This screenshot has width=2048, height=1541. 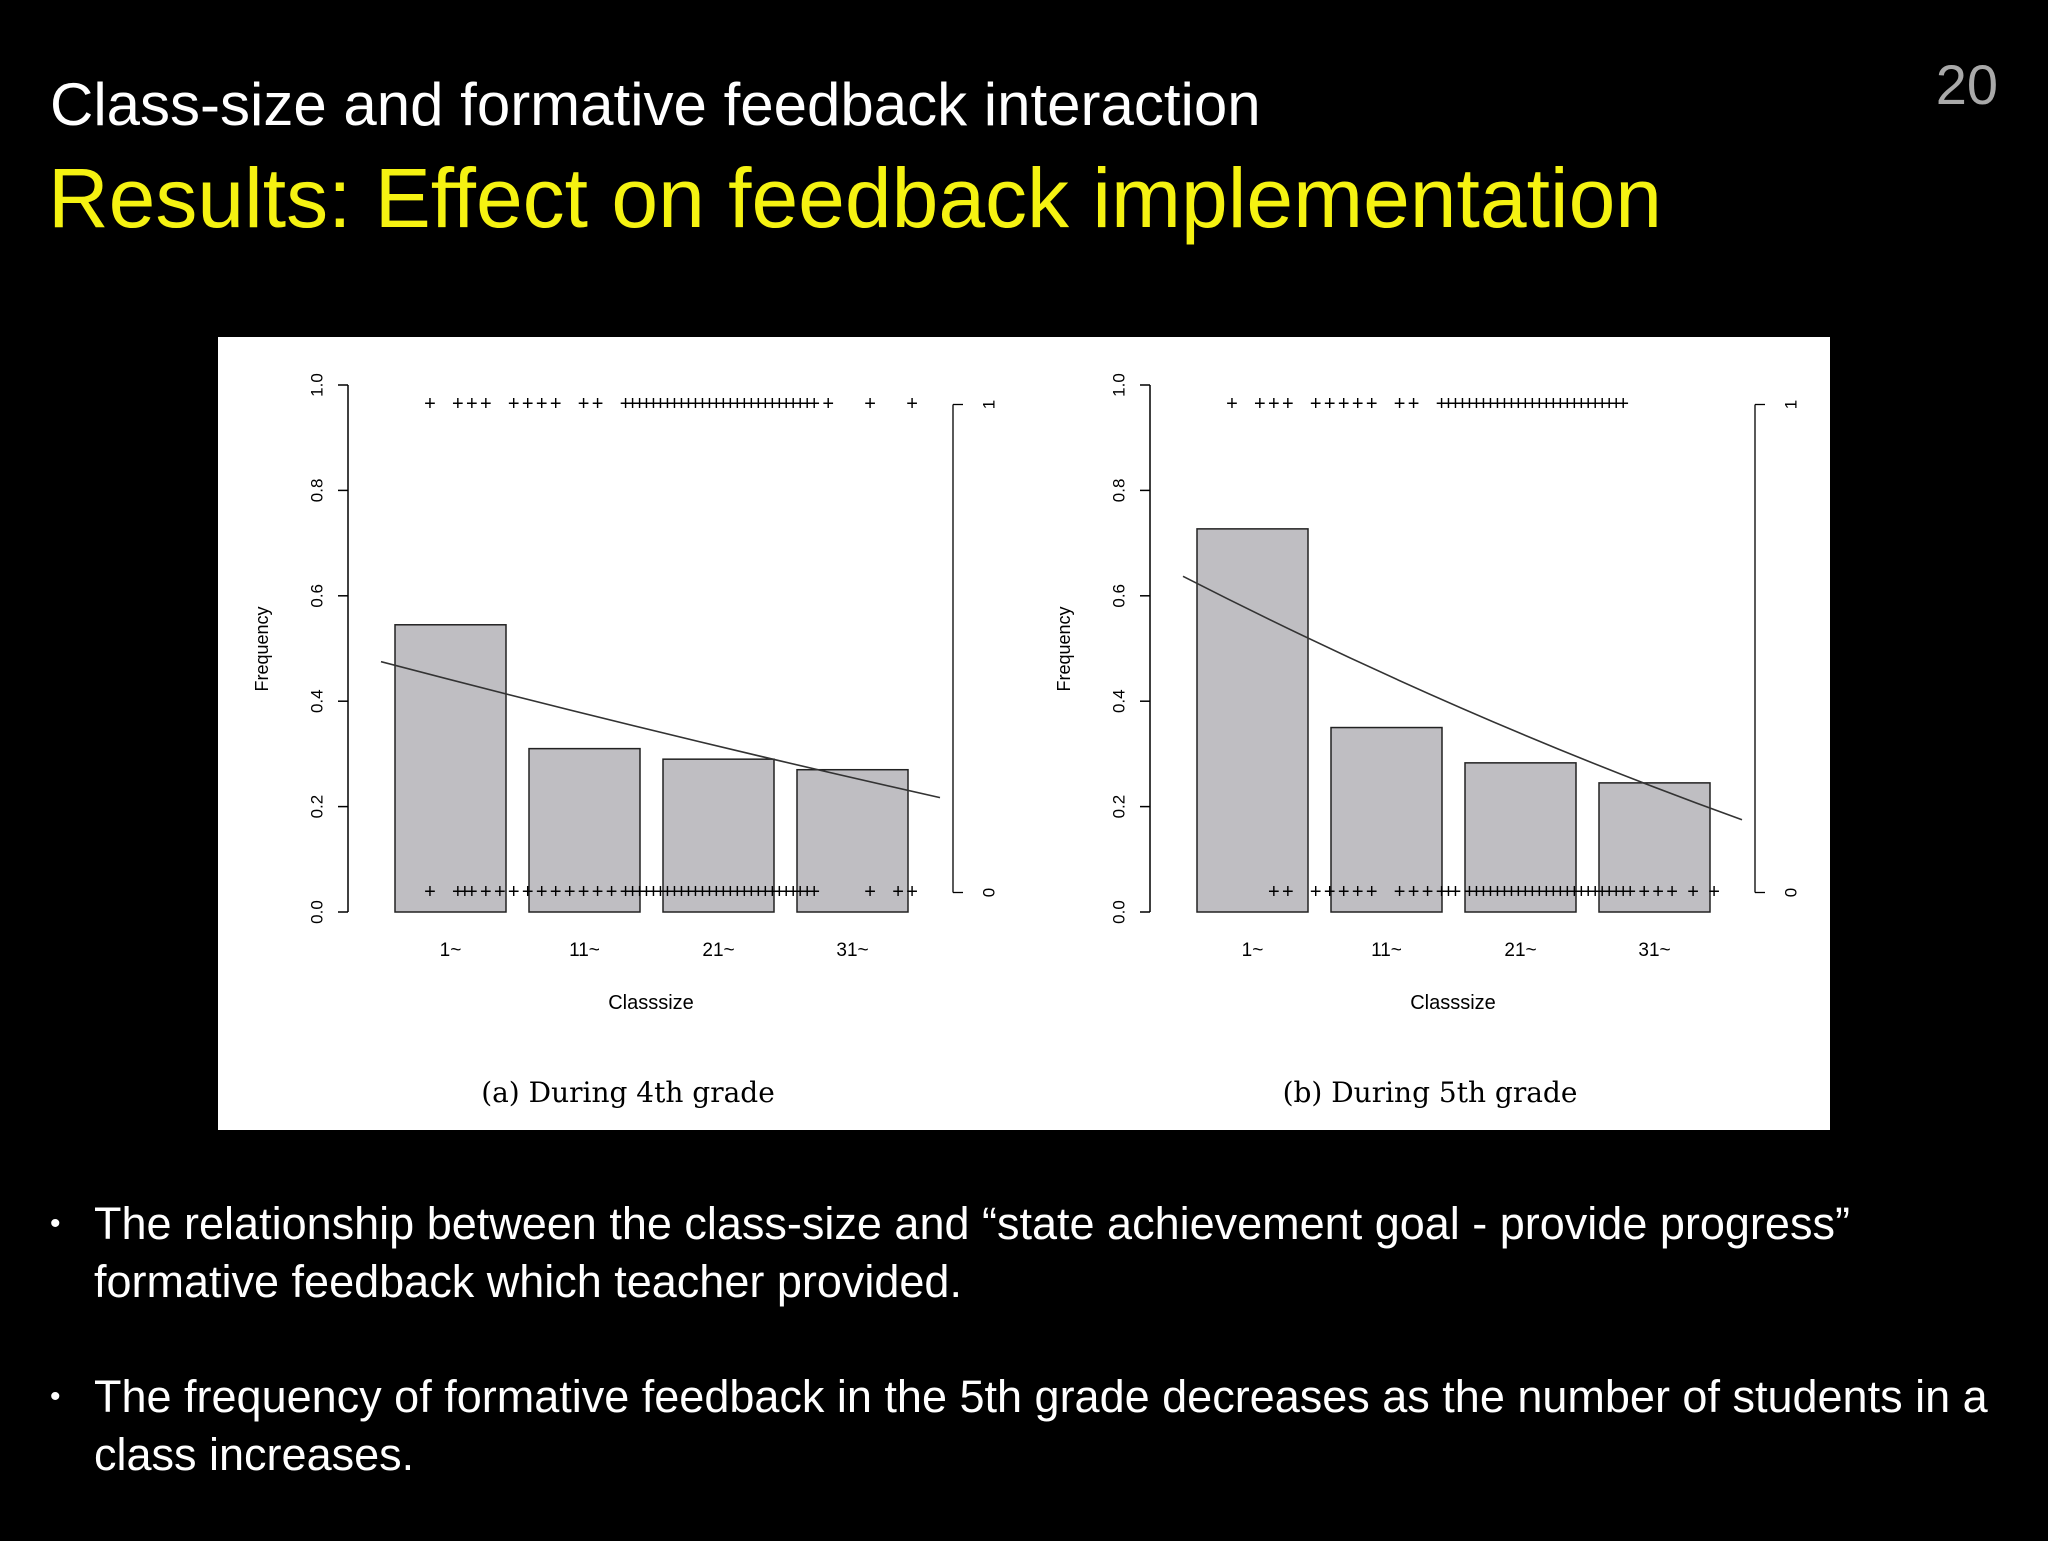 I want to click on x-axis-label: Classsize, so click(x=1453, y=1003).